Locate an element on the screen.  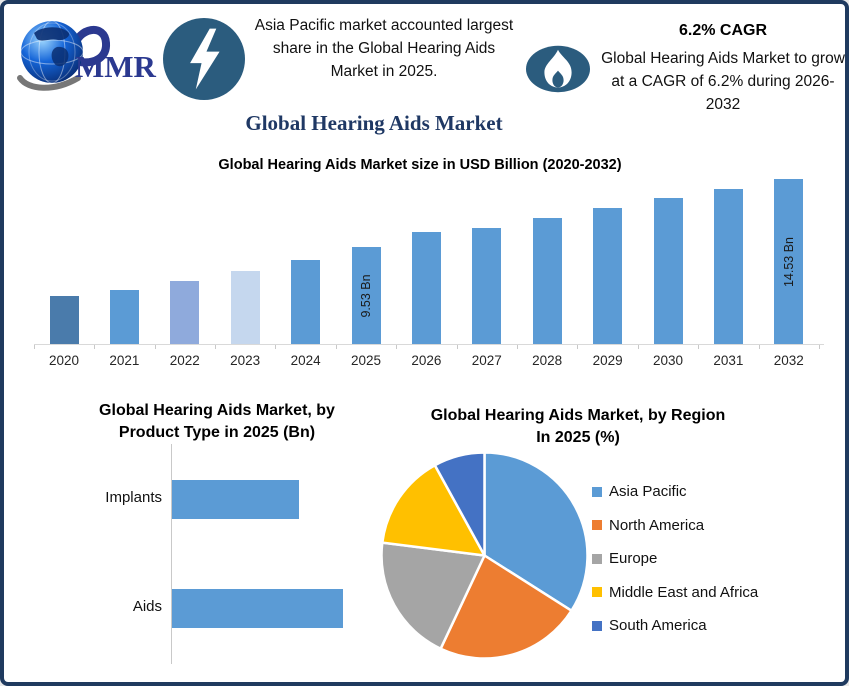
cagr-heading: 6.2% CAGR is located at coordinates (723, 30).